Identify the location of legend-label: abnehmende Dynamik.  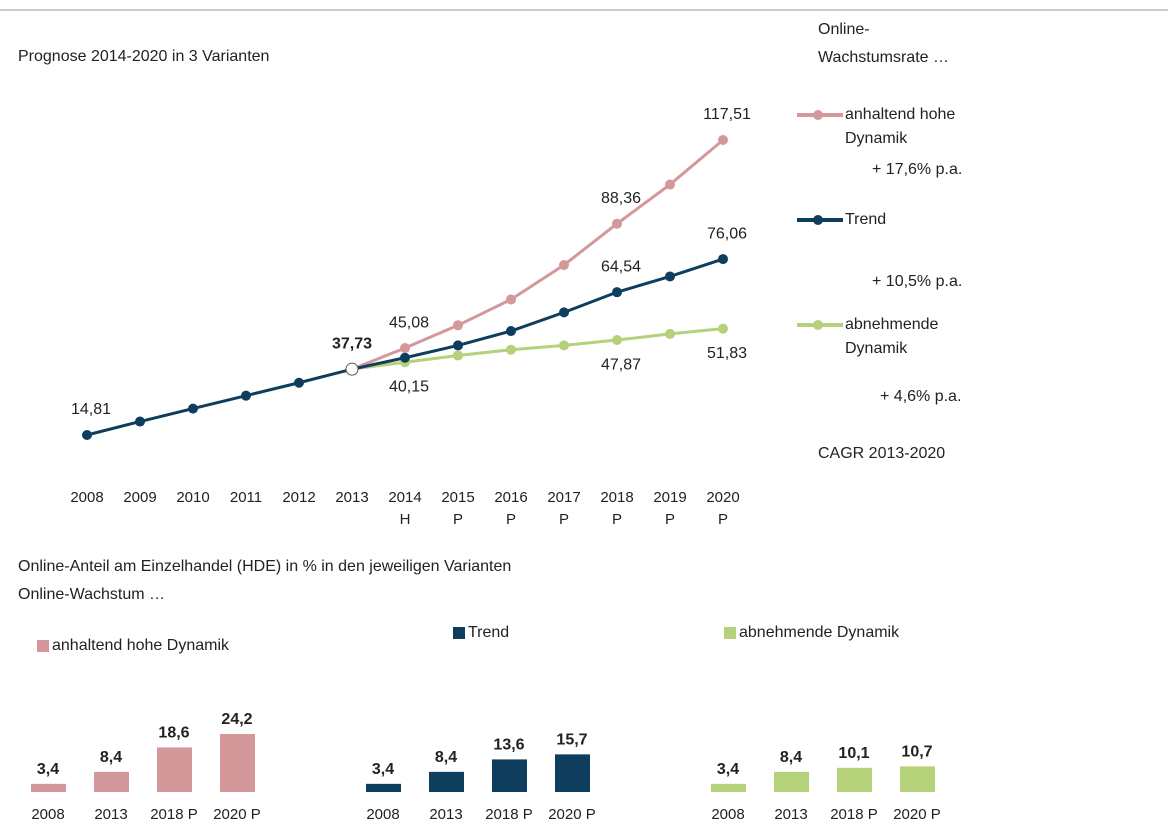
(819, 632).